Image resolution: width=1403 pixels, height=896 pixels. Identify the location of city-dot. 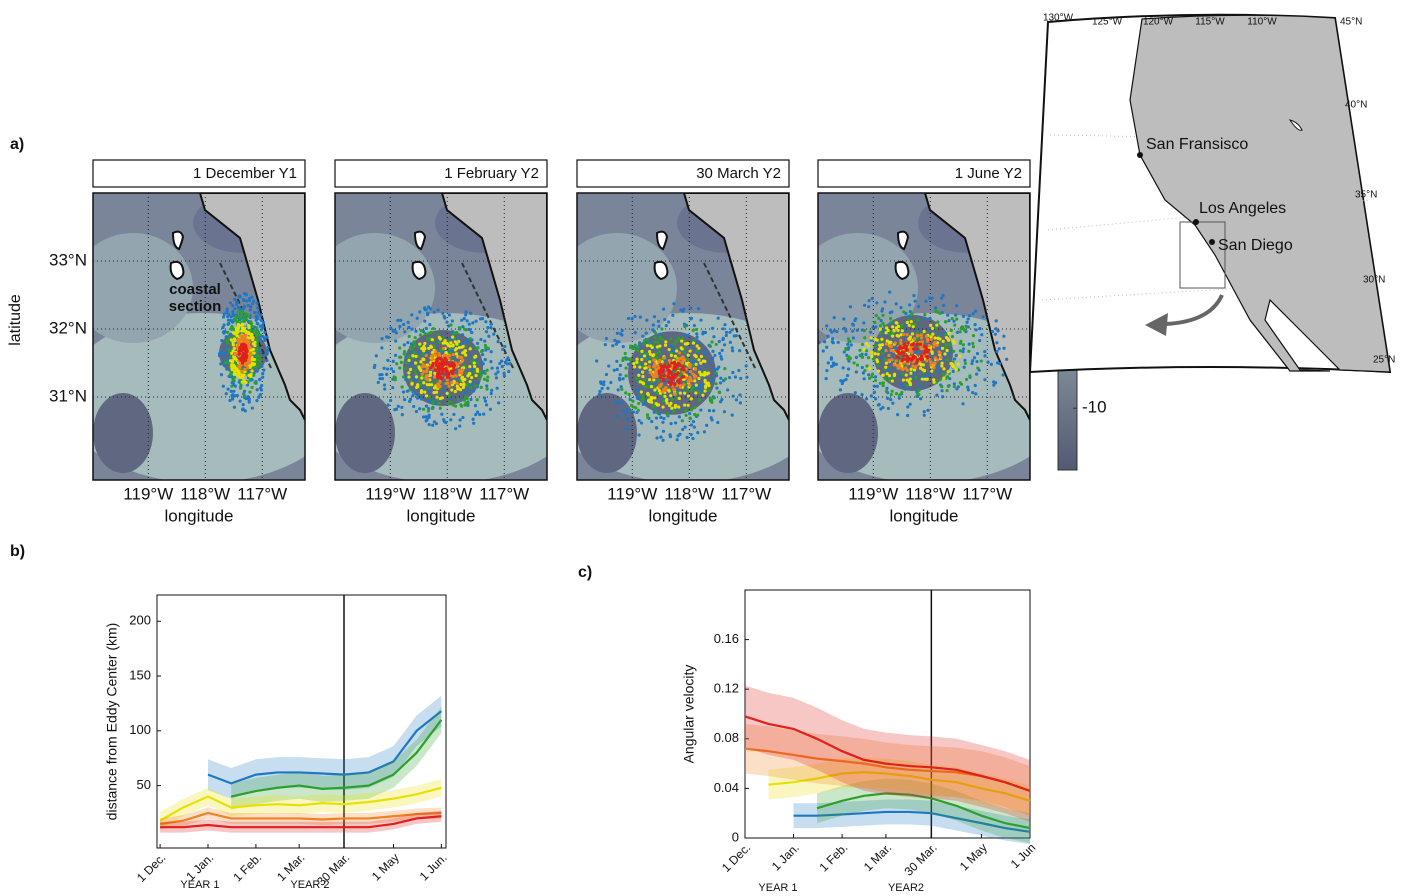
(1196, 222).